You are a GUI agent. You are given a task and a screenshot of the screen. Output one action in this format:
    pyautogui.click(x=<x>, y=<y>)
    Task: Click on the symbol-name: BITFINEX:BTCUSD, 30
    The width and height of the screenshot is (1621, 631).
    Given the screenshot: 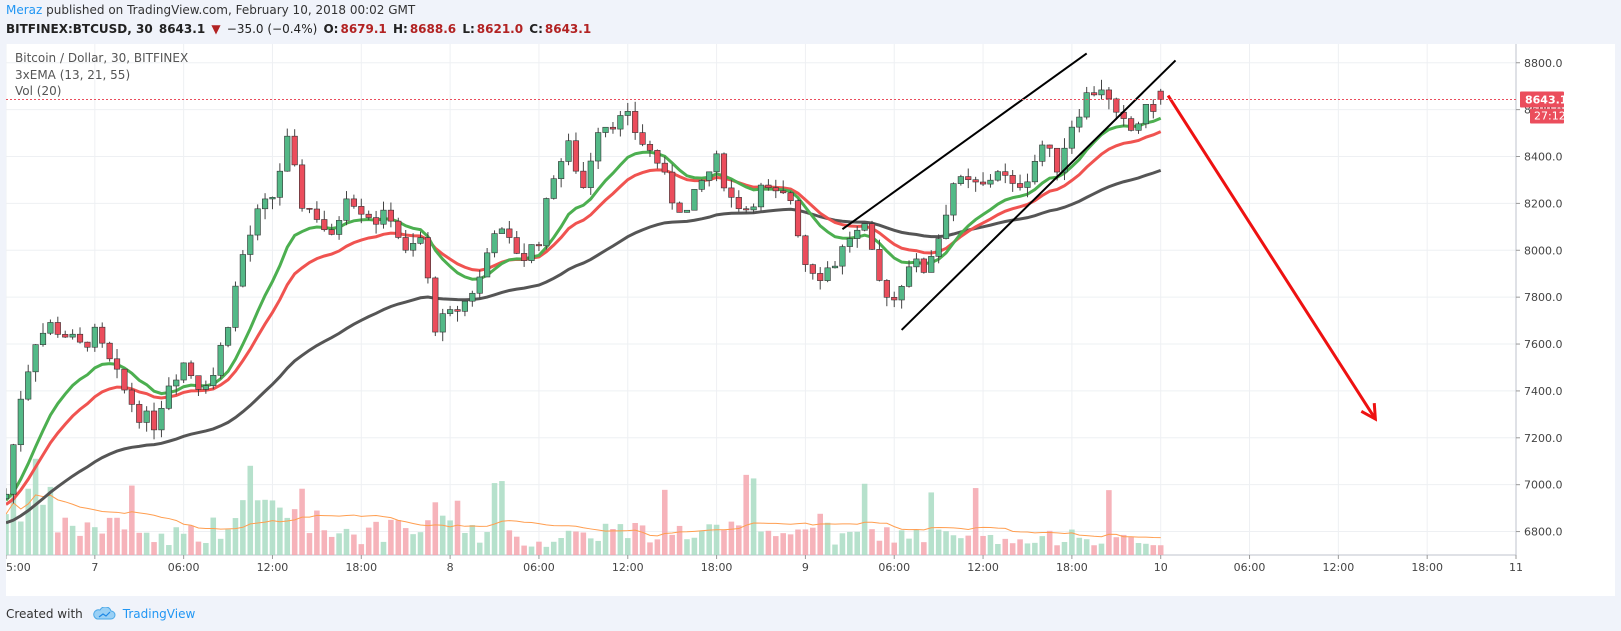 What is the action you would take?
    pyautogui.click(x=79, y=29)
    